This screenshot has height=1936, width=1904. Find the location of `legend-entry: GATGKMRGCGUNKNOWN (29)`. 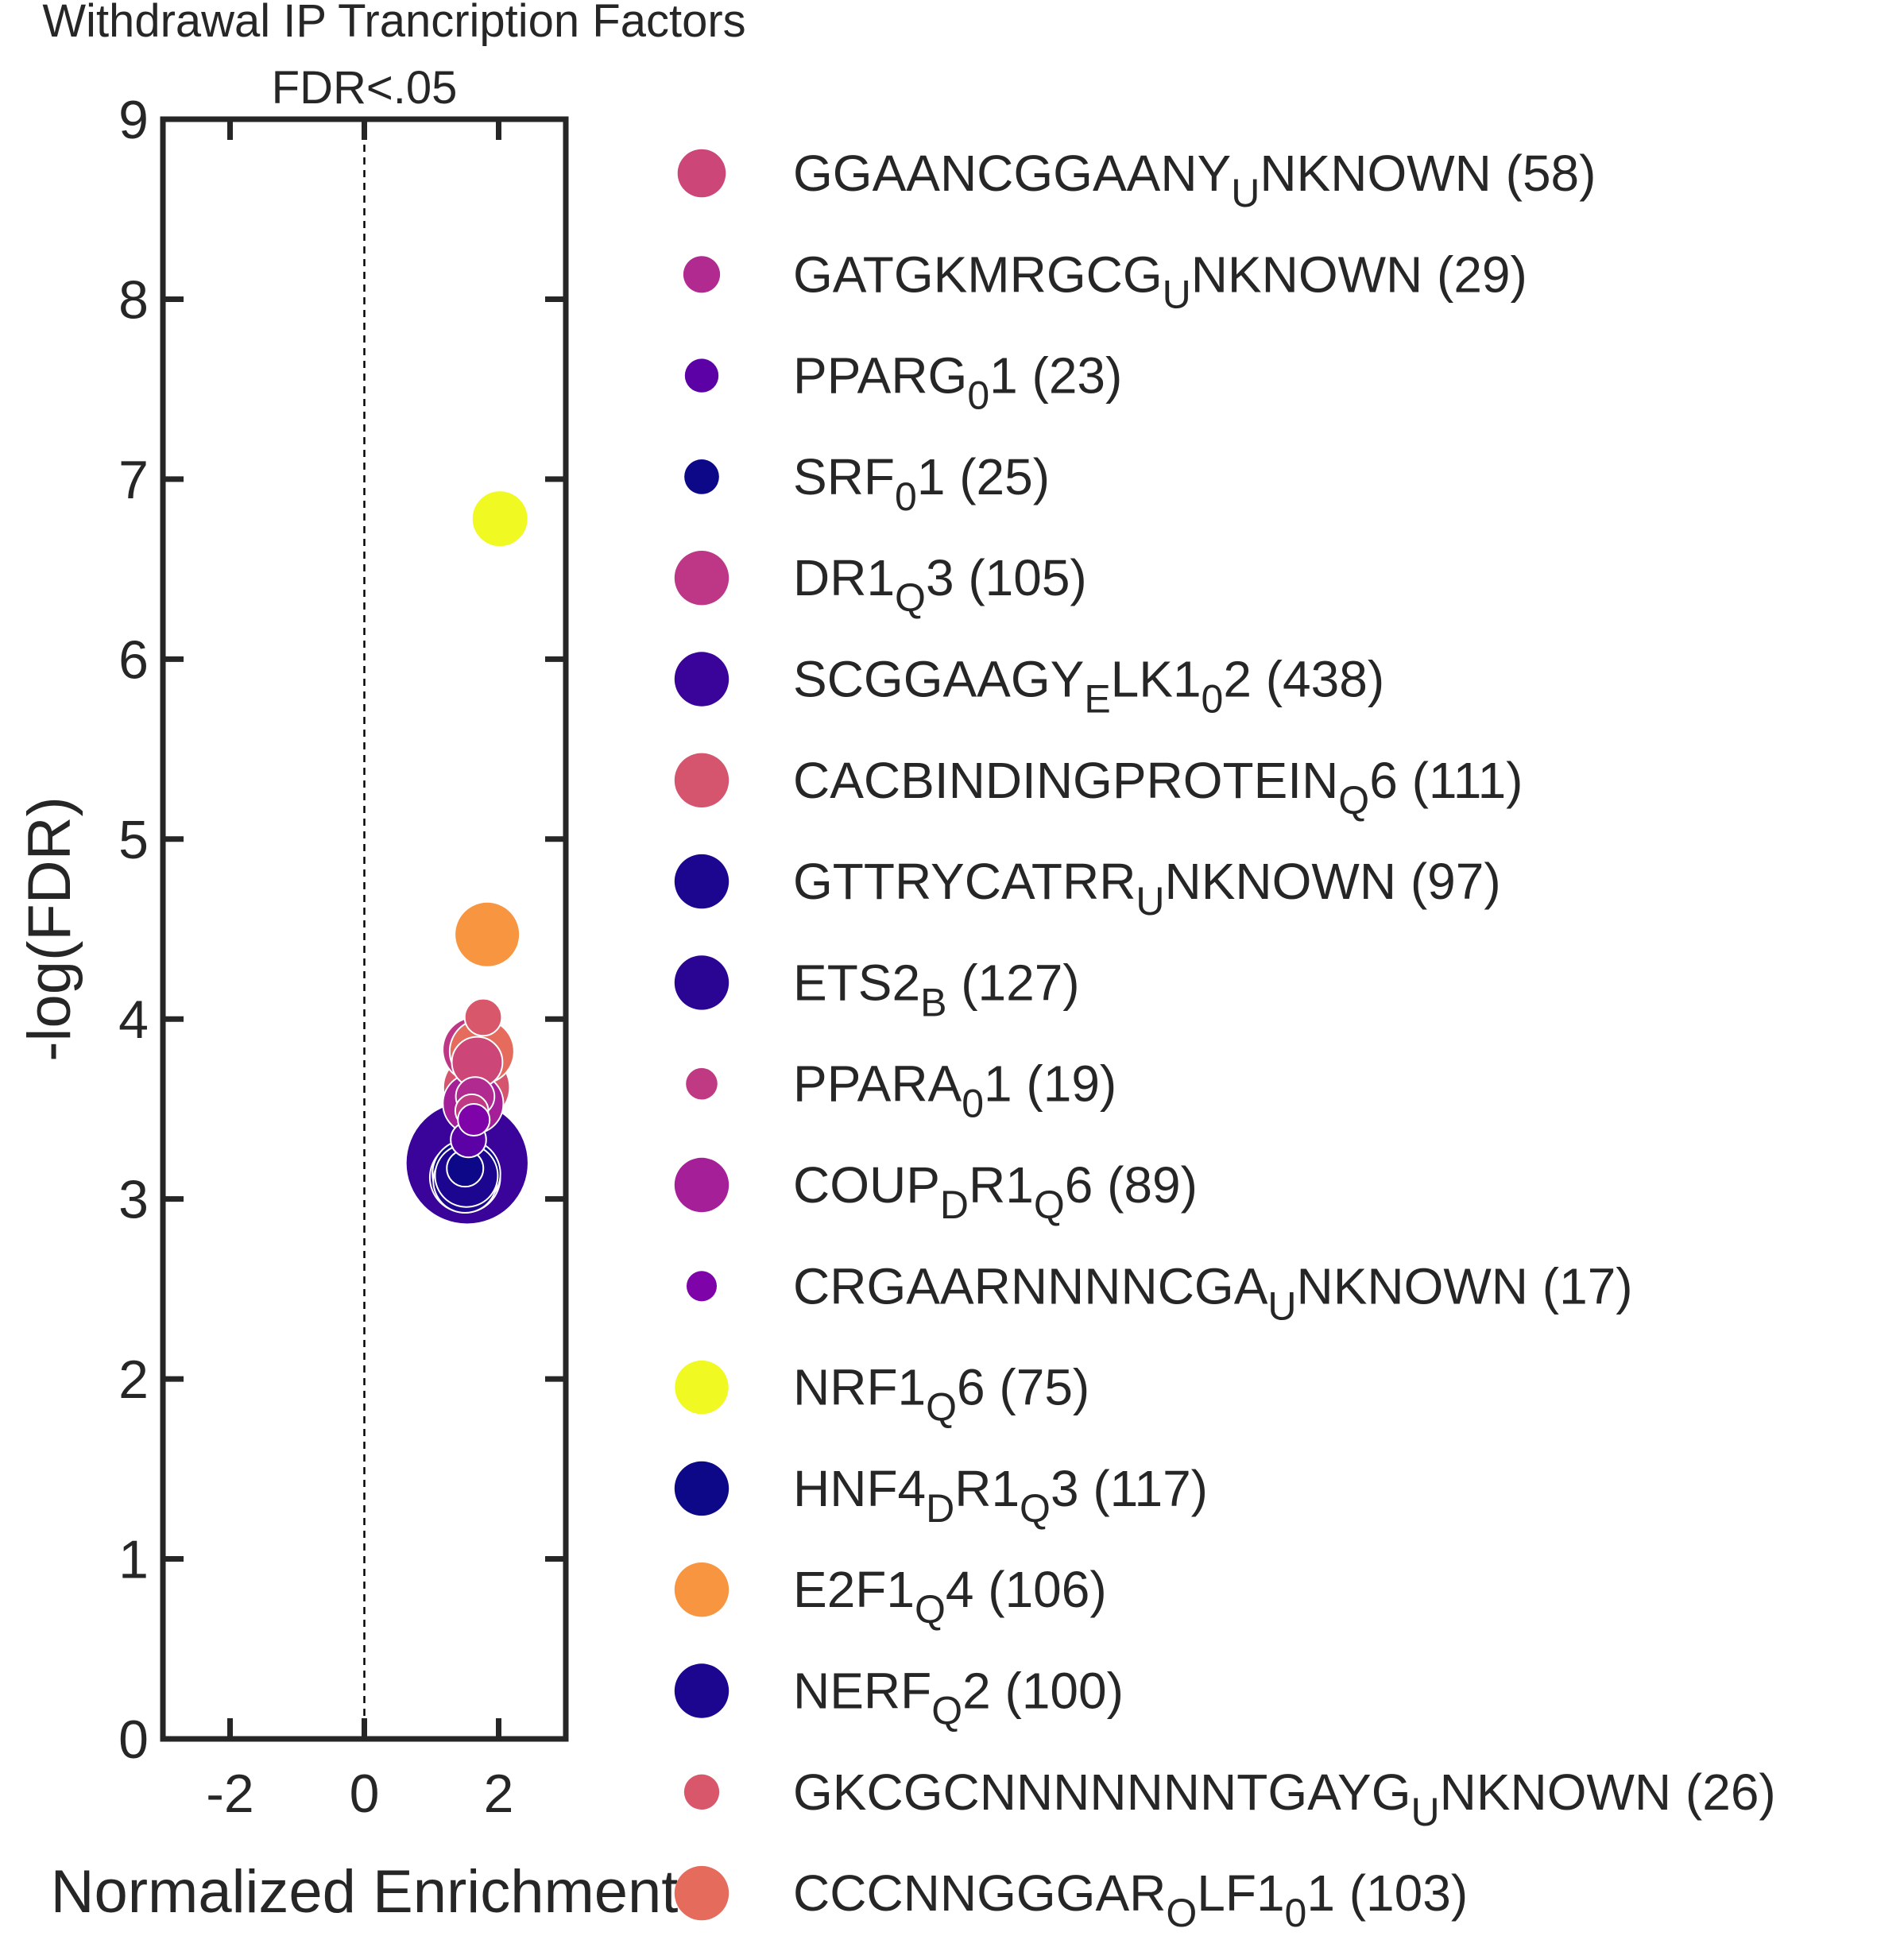

legend-entry: GATGKMRGCGUNKNOWN (29) is located at coordinates (1160, 281).